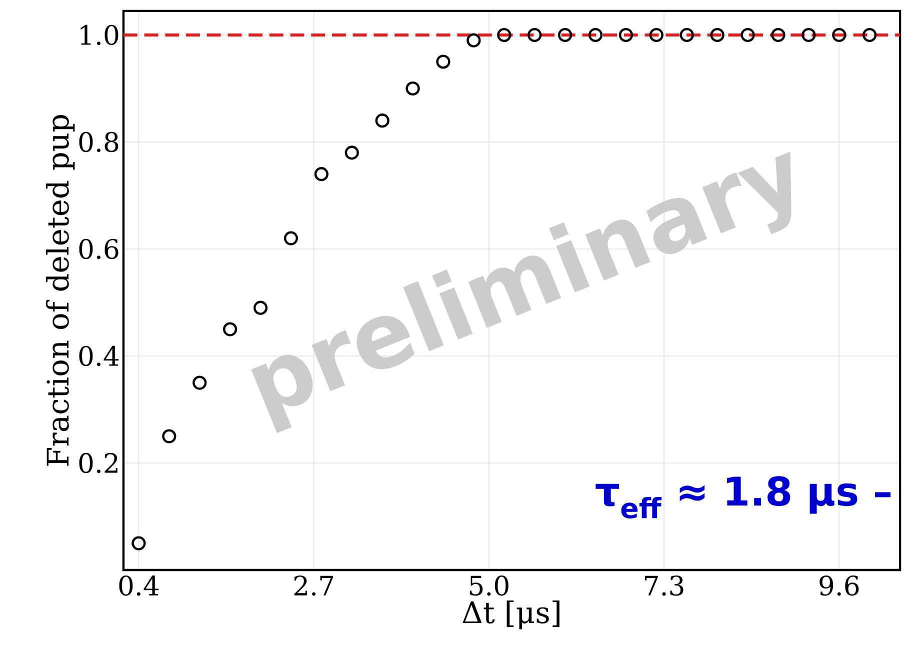  What do you see at coordinates (314, 585) in the screenshot?
I see `x-tick-label: 2.7` at bounding box center [314, 585].